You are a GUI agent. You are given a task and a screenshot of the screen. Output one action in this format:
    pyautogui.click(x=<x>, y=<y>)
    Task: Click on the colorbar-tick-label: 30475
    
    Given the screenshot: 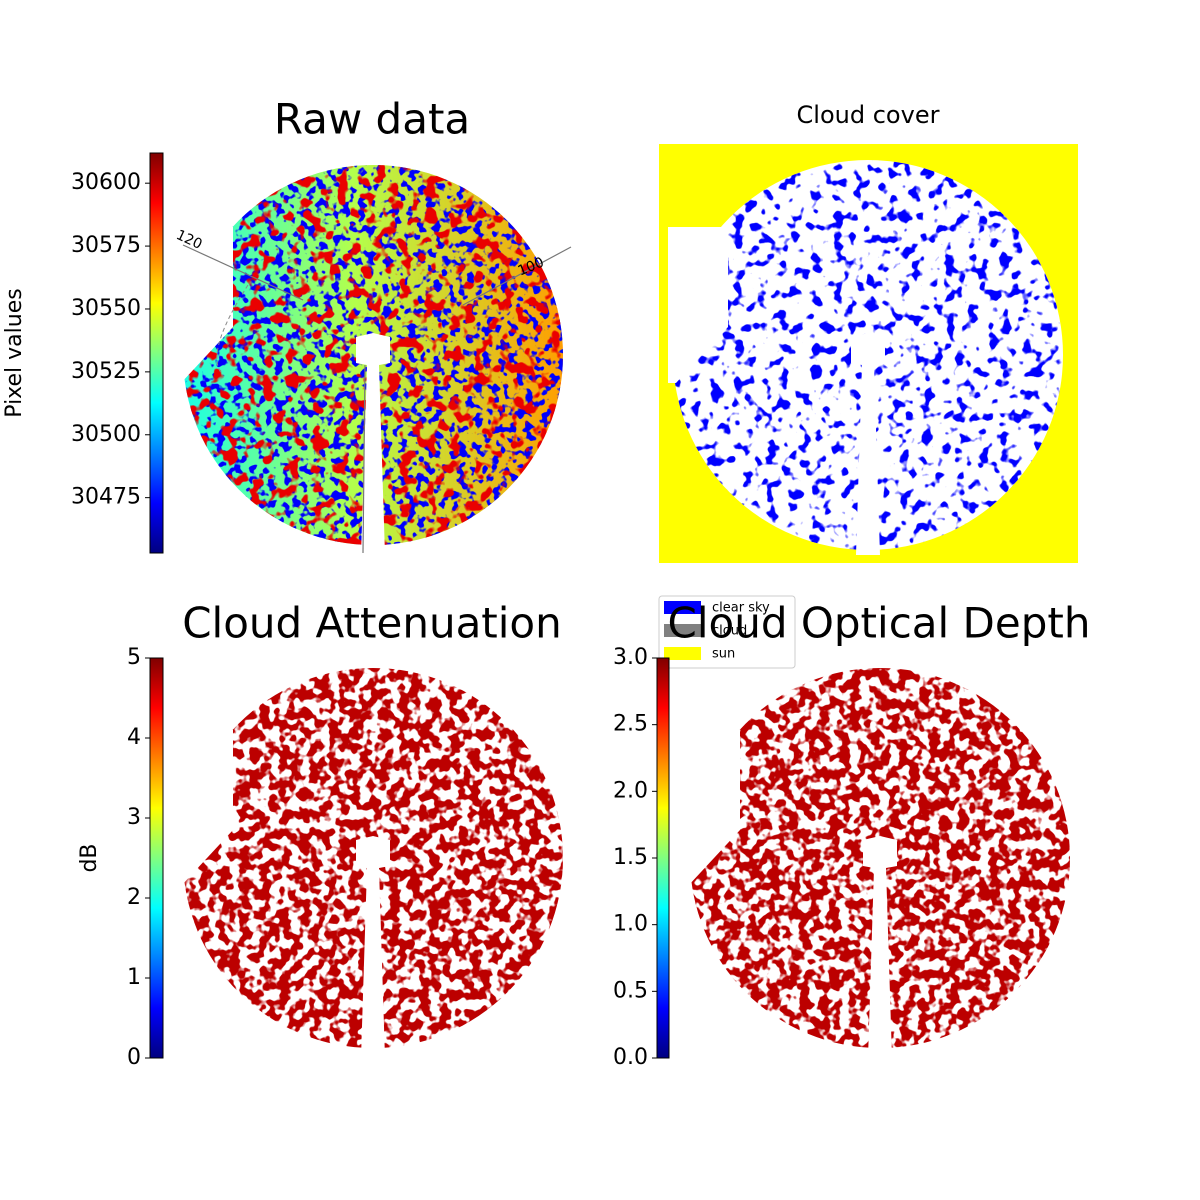 What is the action you would take?
    pyautogui.click(x=106, y=497)
    